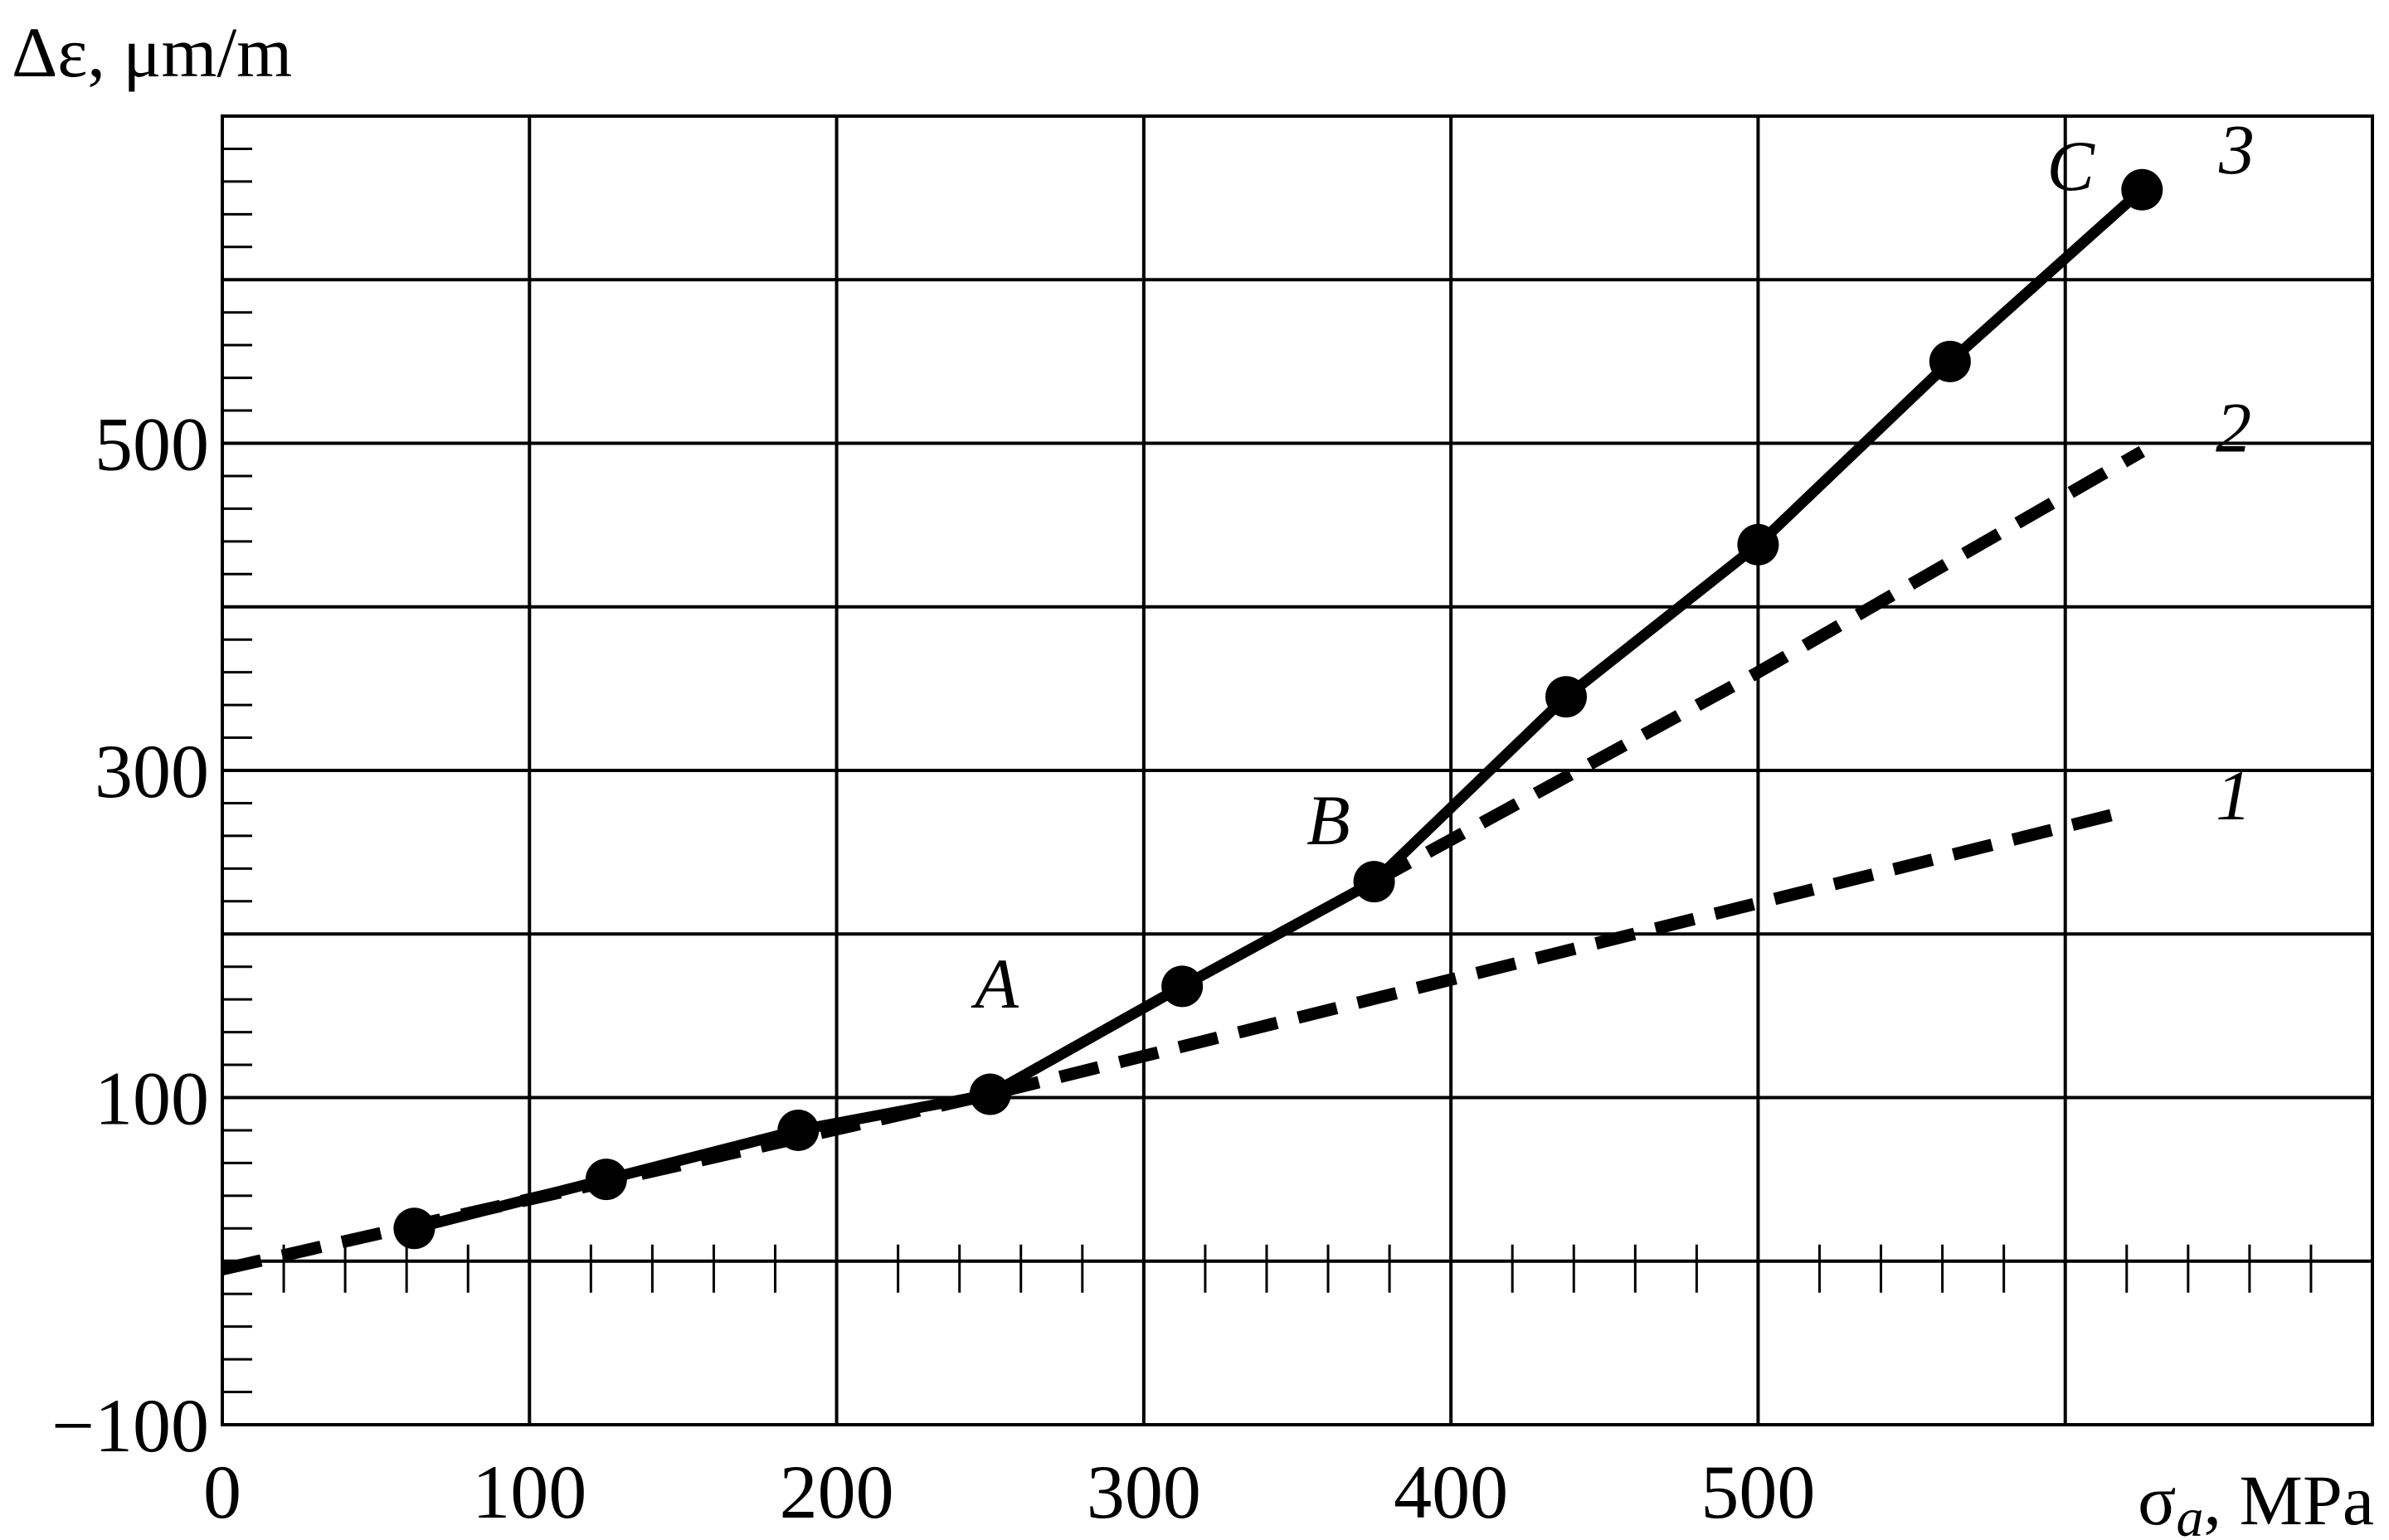 The image size is (2389, 1540). I want to click on x-tick-label: 100, so click(529, 1492).